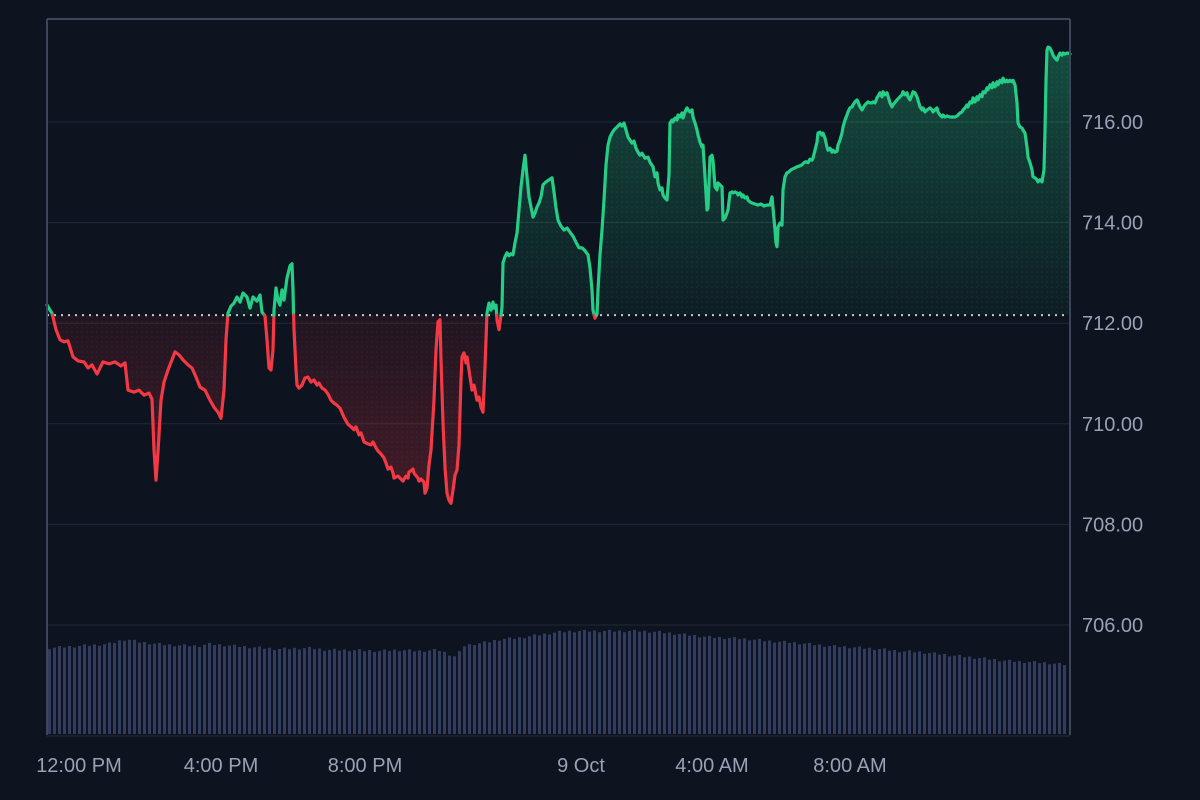 The height and width of the screenshot is (800, 1200). What do you see at coordinates (79, 766) in the screenshot?
I see `x-axis-label: 12:00 PM` at bounding box center [79, 766].